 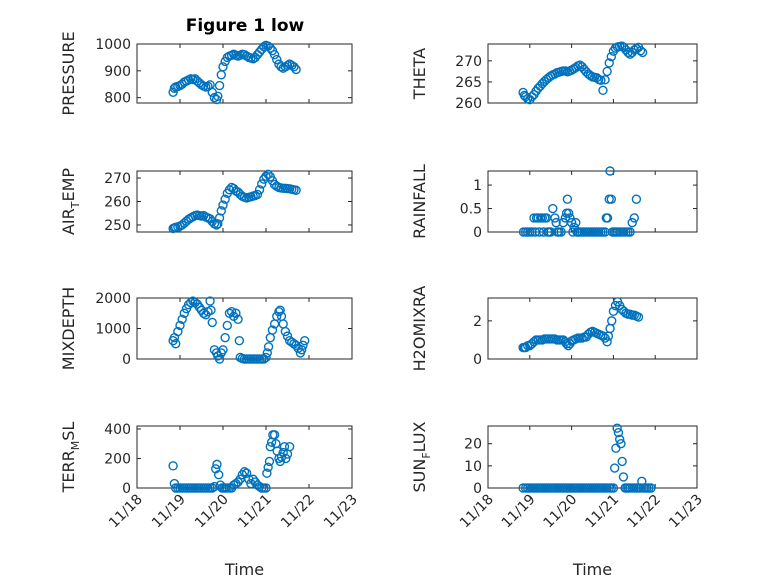 I want to click on h2omixra-panel: 0 2 H2OMIXRA, so click(x=554, y=329).